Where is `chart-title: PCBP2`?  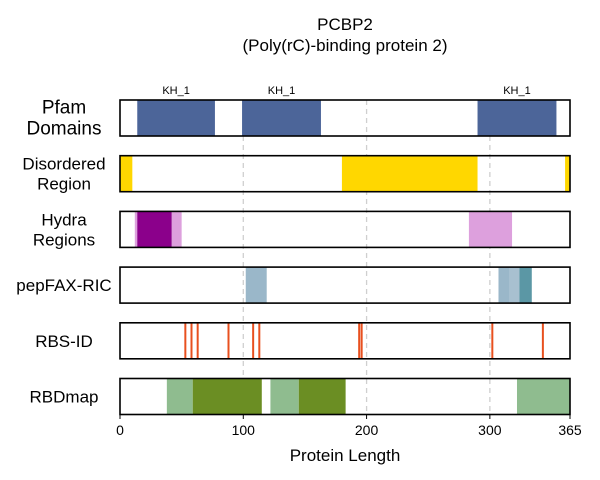
chart-title: PCBP2 is located at coordinates (345, 24).